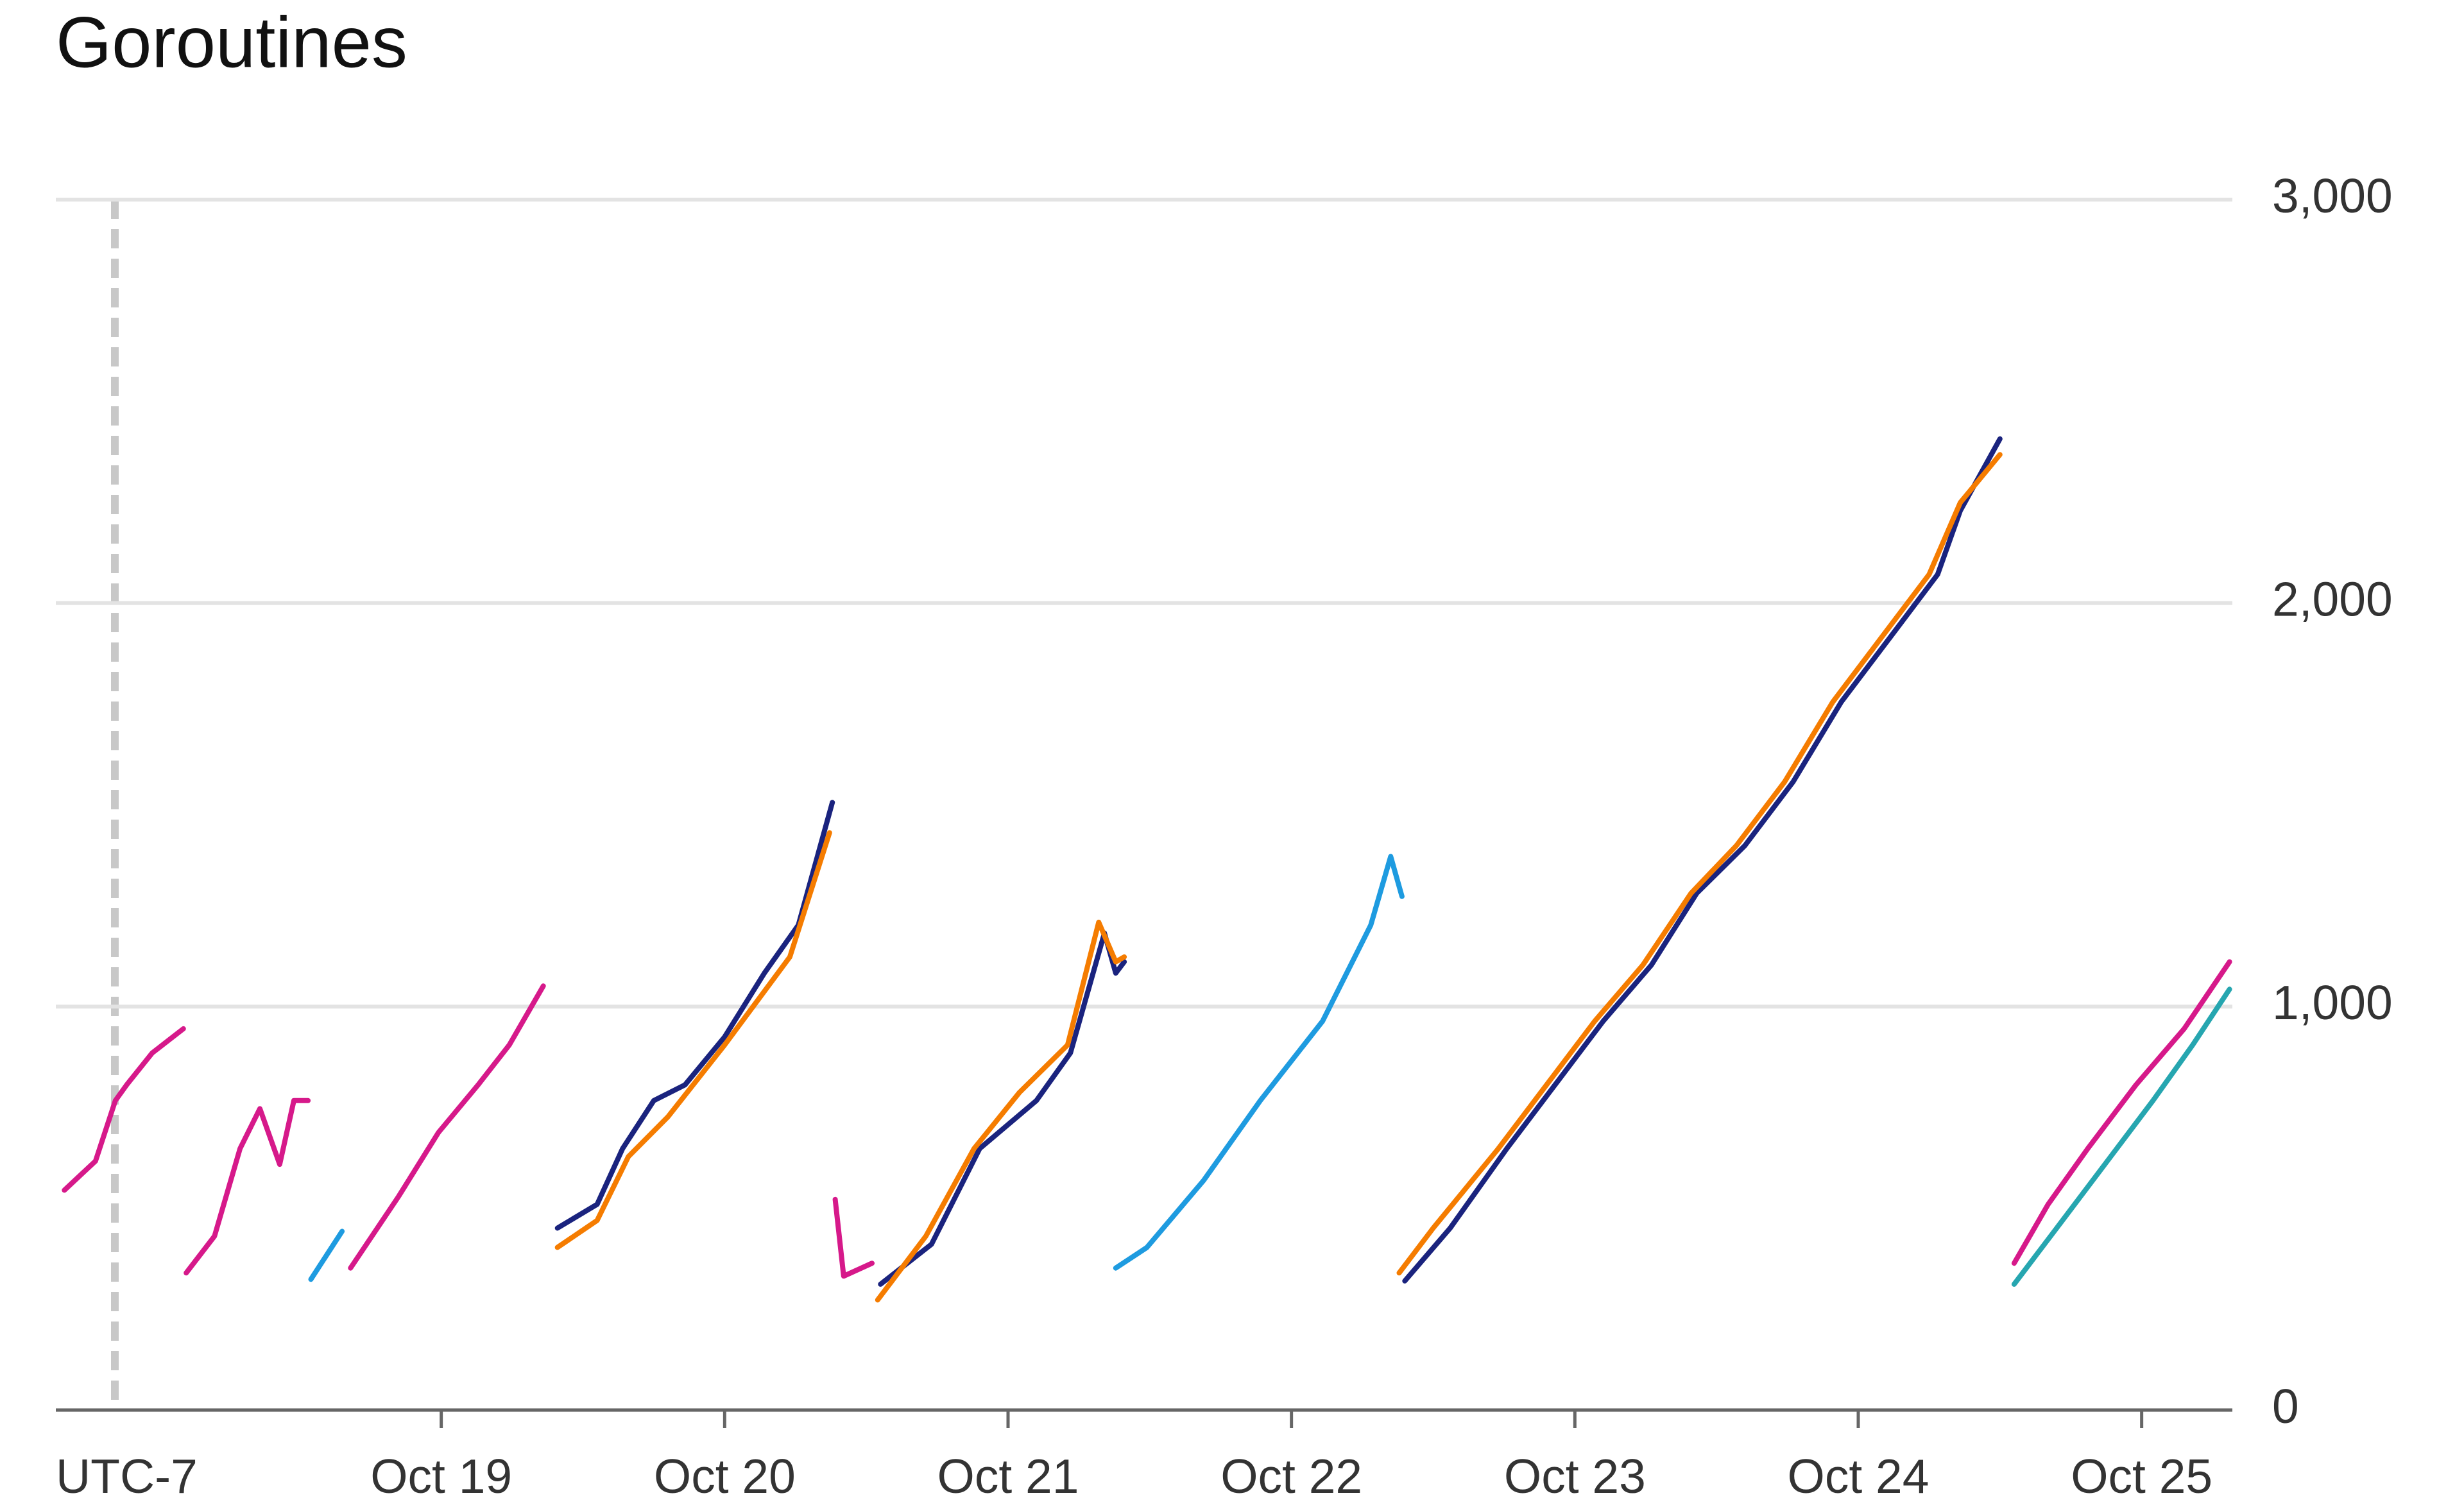 The image size is (2464, 1498). I want to click on x-tick-label: Oct 22, so click(1291, 1473).